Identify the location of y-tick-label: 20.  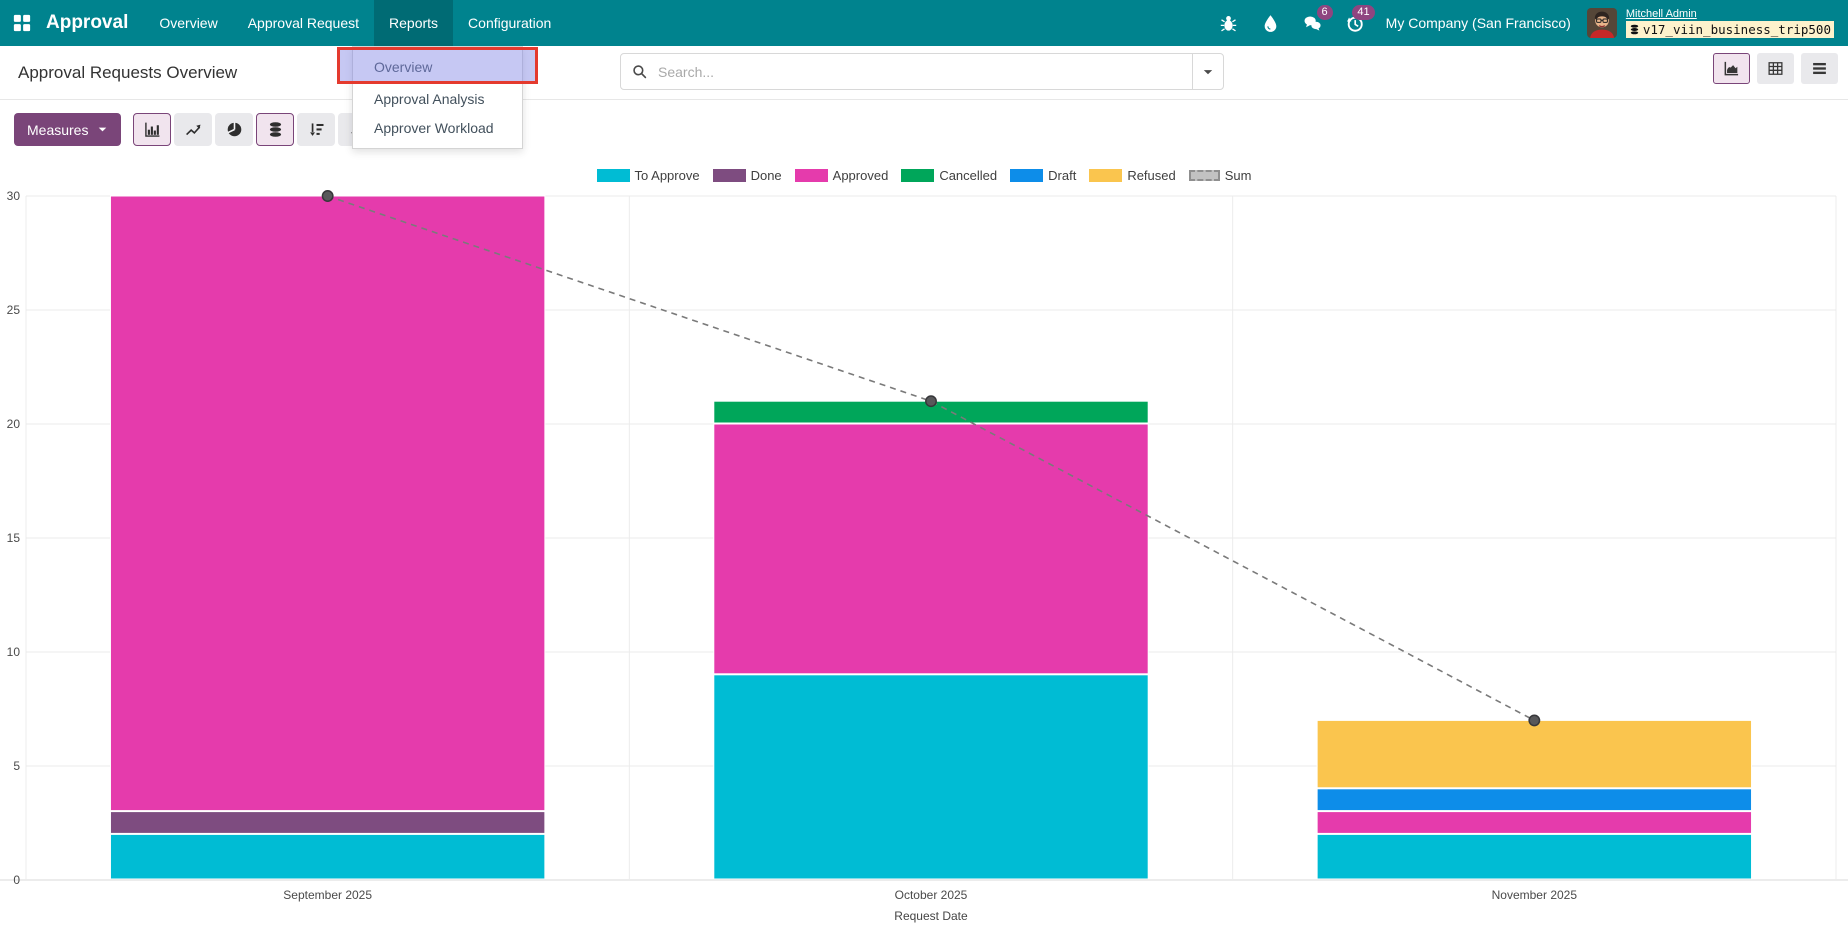
(14, 424).